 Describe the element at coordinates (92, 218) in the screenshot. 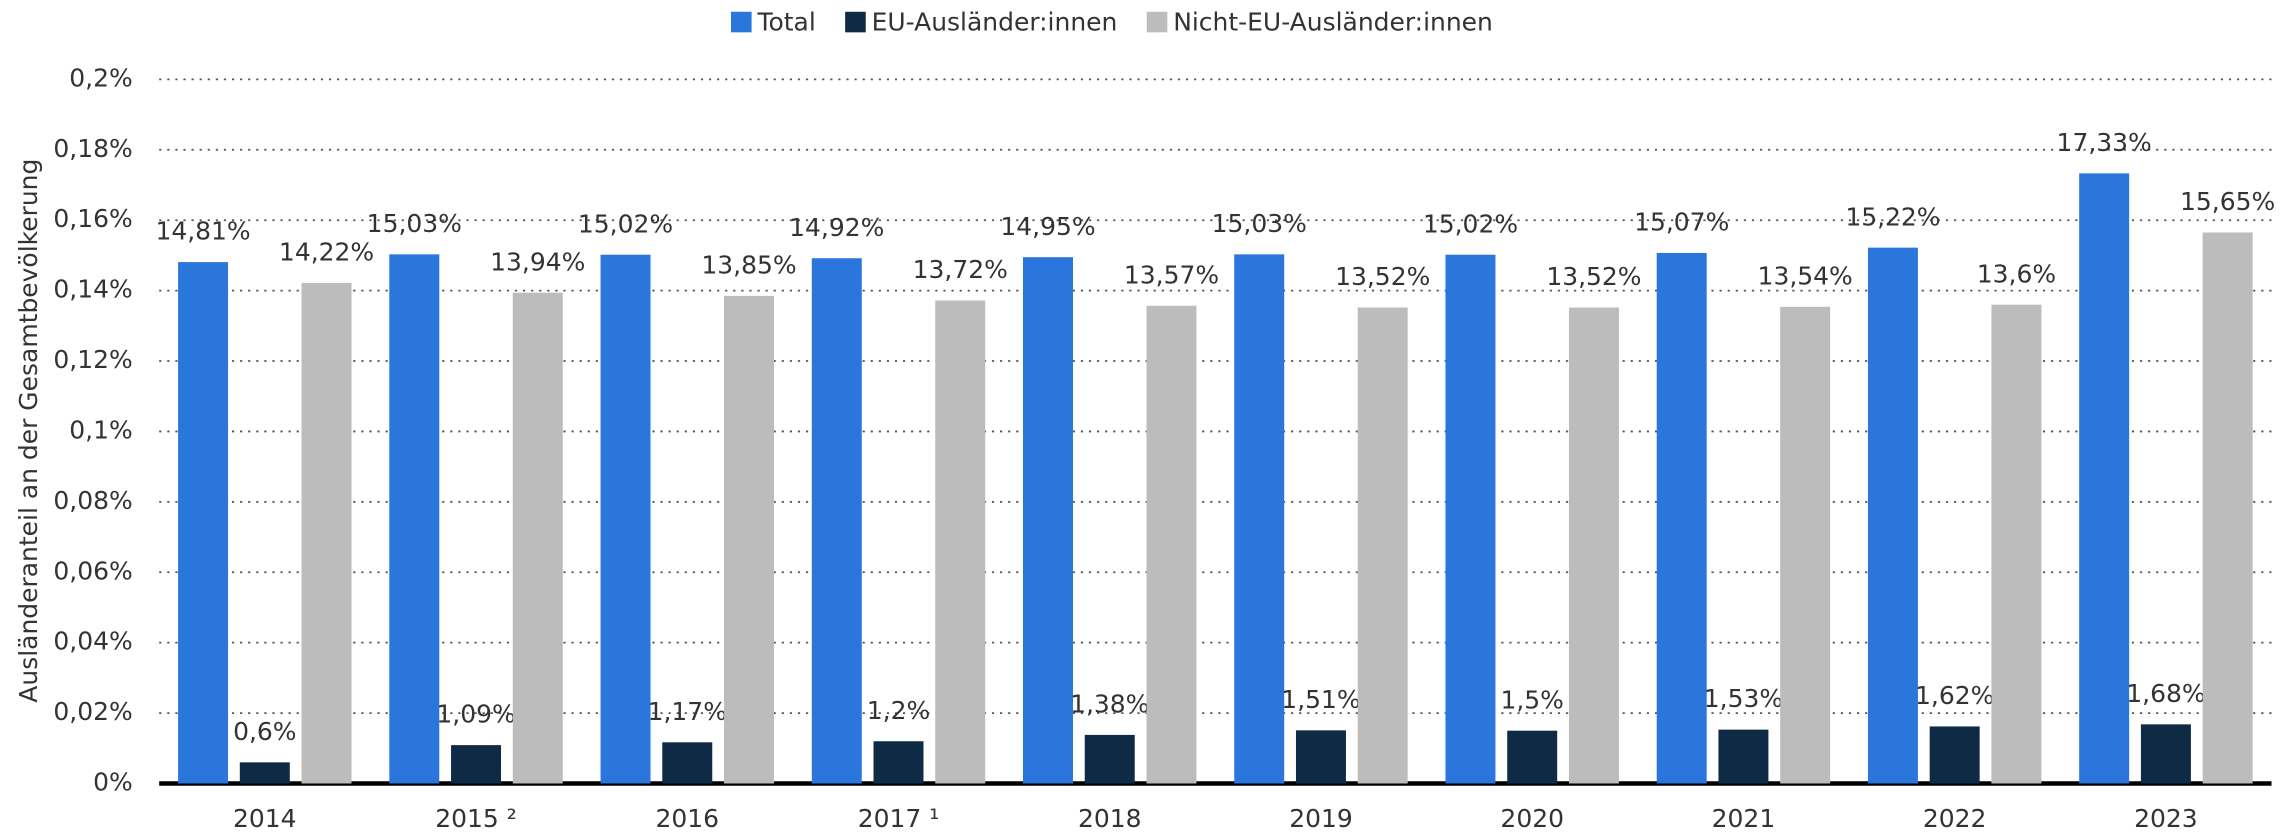

I see `y-tick-label: 0,16%` at that location.